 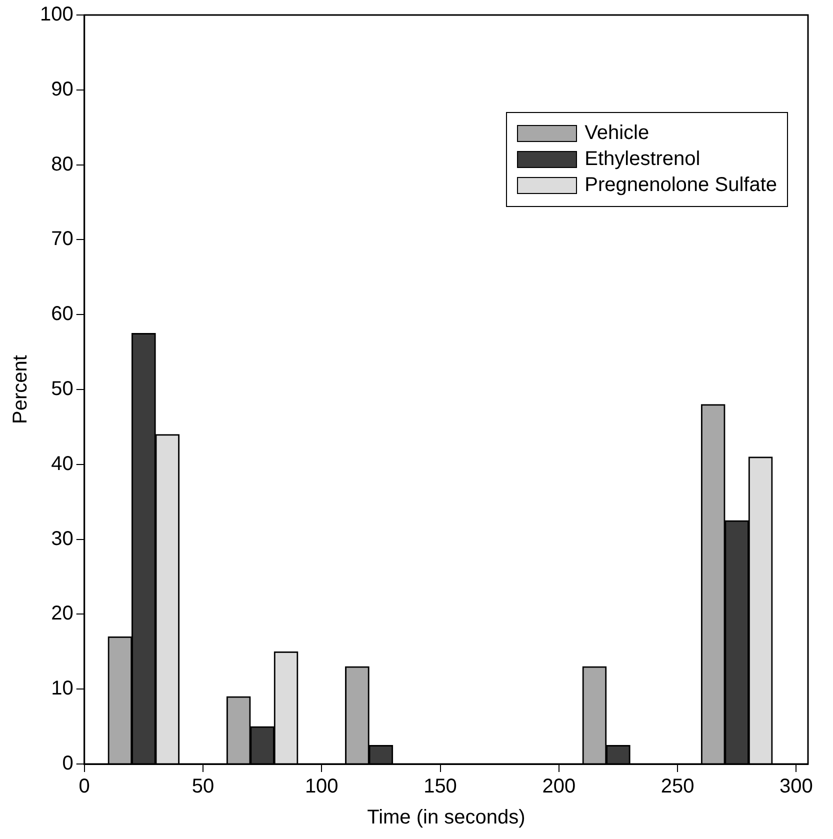 What do you see at coordinates (62, 89) in the screenshot?
I see `y-tick-label: 90` at bounding box center [62, 89].